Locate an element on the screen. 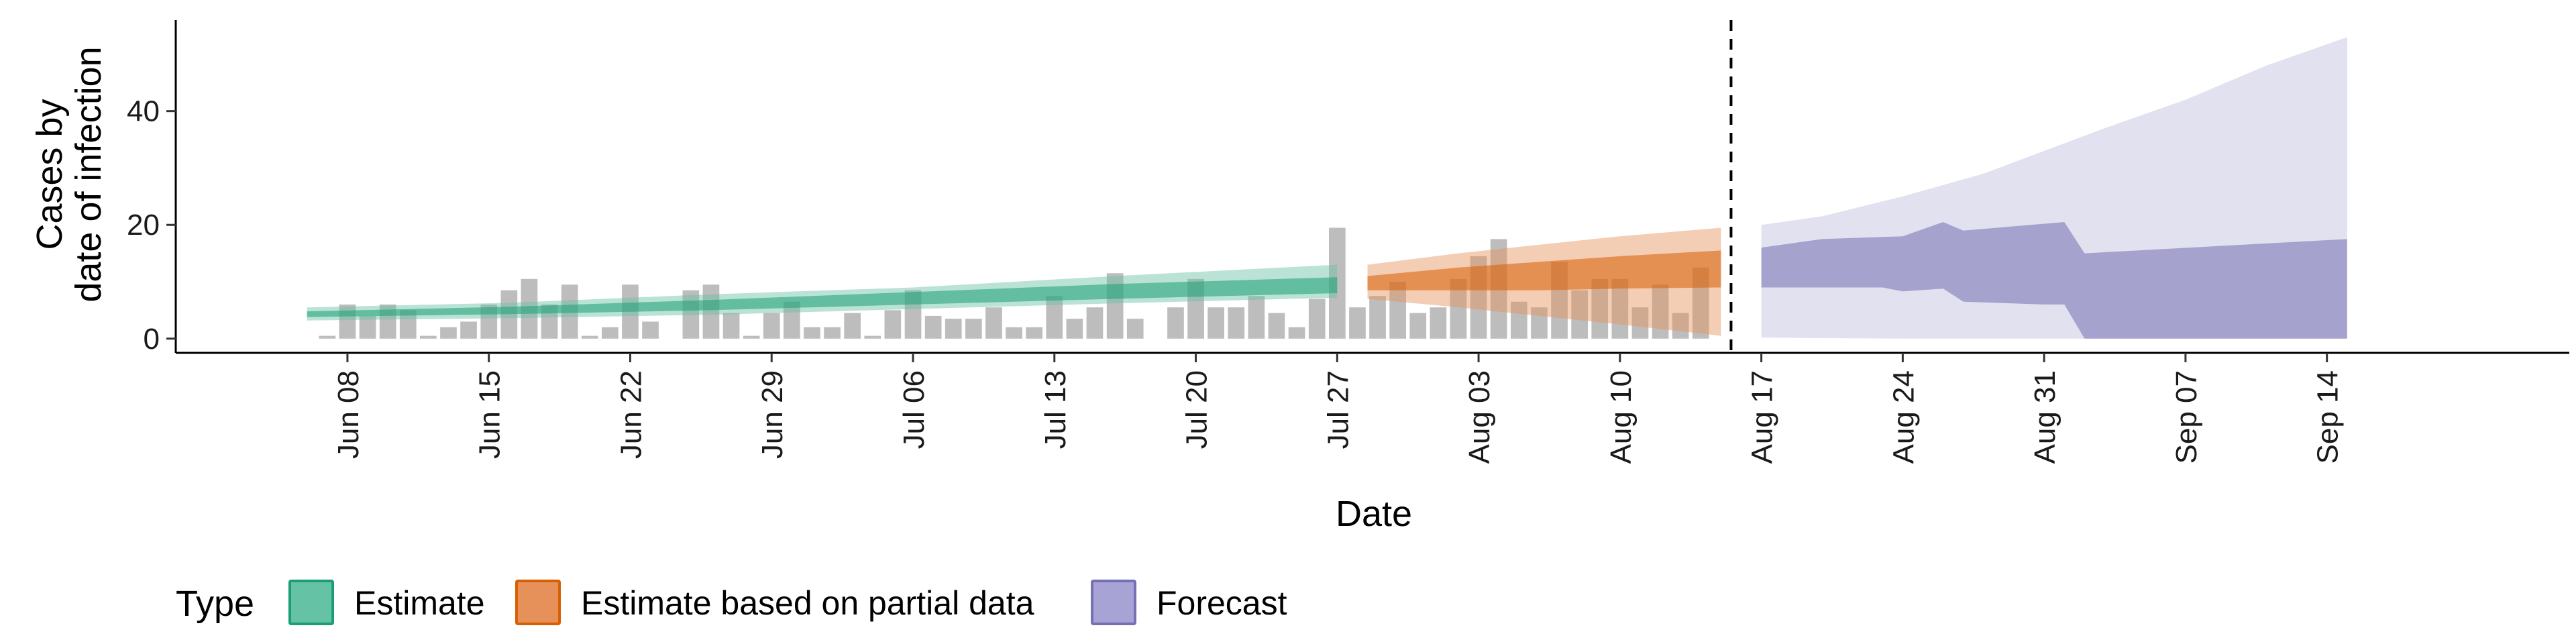  x-tick-label: Aug 03 is located at coordinates (1479, 417).